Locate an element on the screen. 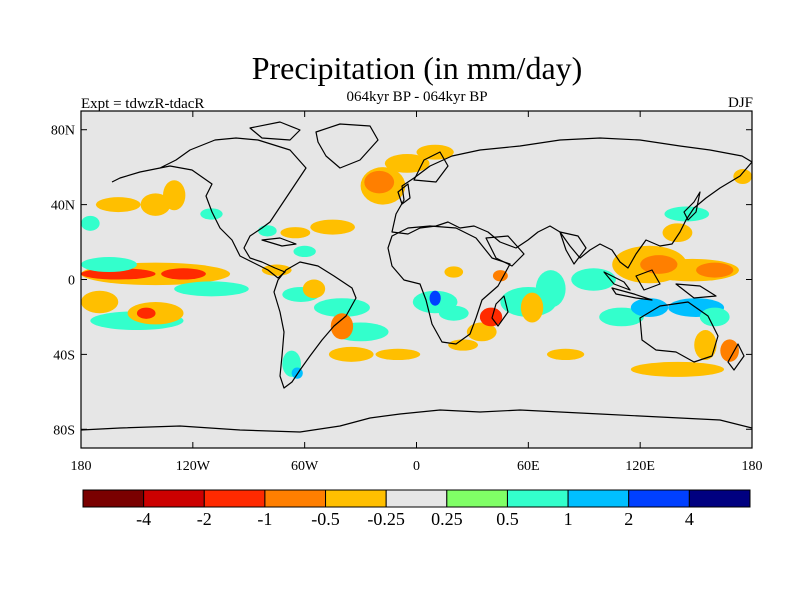 This screenshot has height=600, width=800. caribbean-outline is located at coordinates (279, 242).